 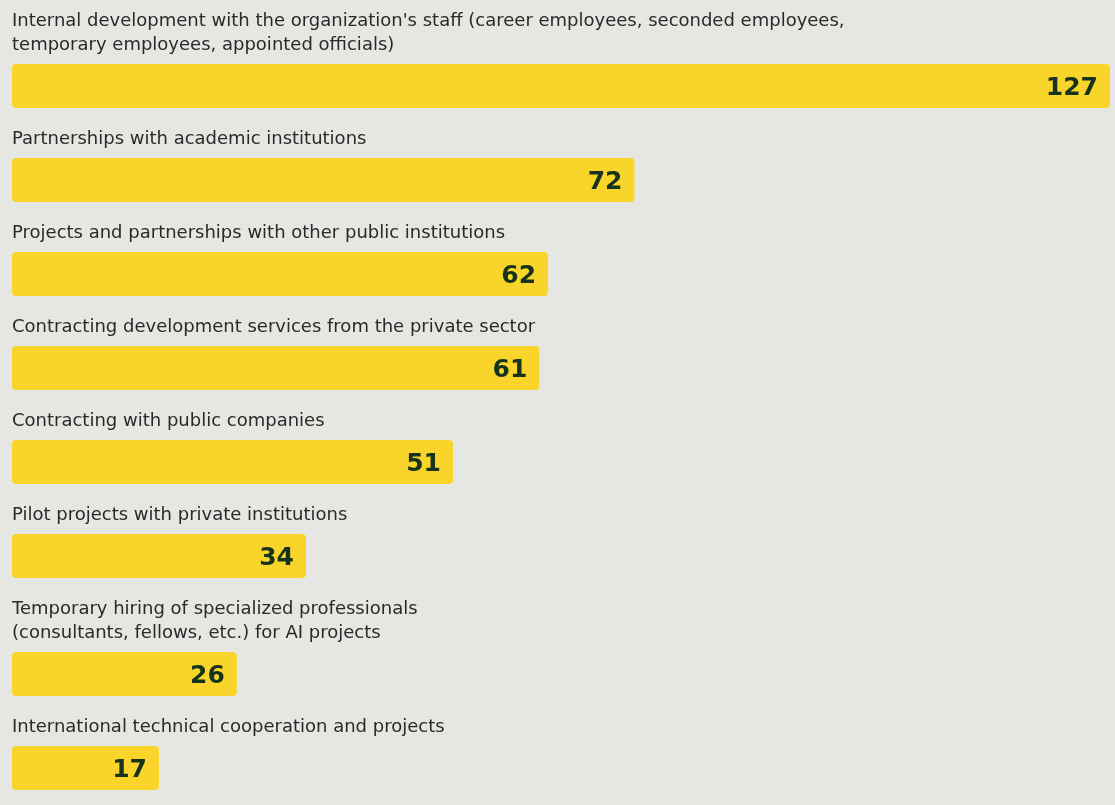 I want to click on y-tick-label: Pilot projects with private institutions, so click(x=180, y=513).